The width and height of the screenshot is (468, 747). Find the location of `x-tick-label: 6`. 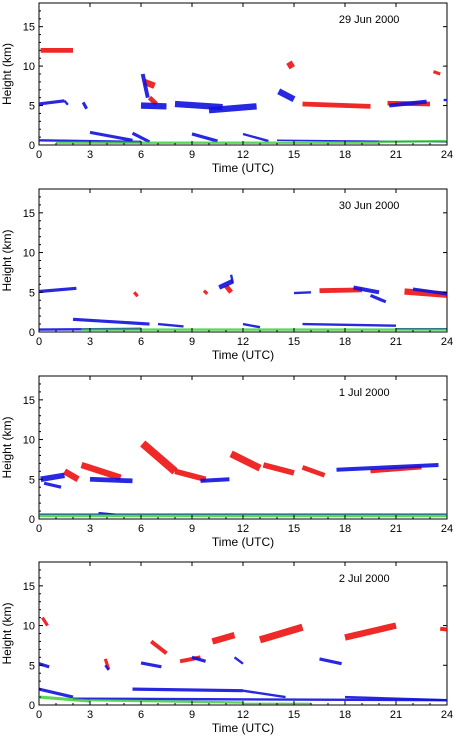

x-tick-label: 6 is located at coordinates (141, 529).